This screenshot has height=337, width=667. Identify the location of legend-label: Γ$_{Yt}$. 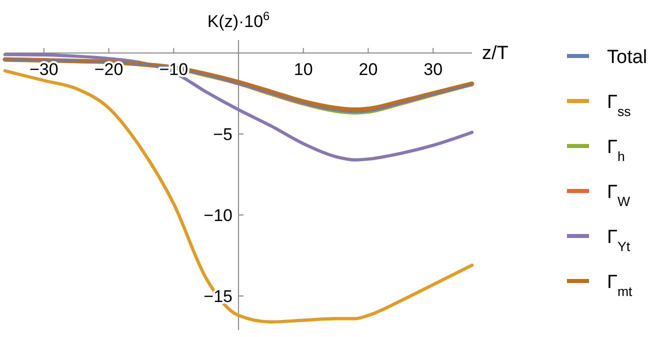
(618, 240).